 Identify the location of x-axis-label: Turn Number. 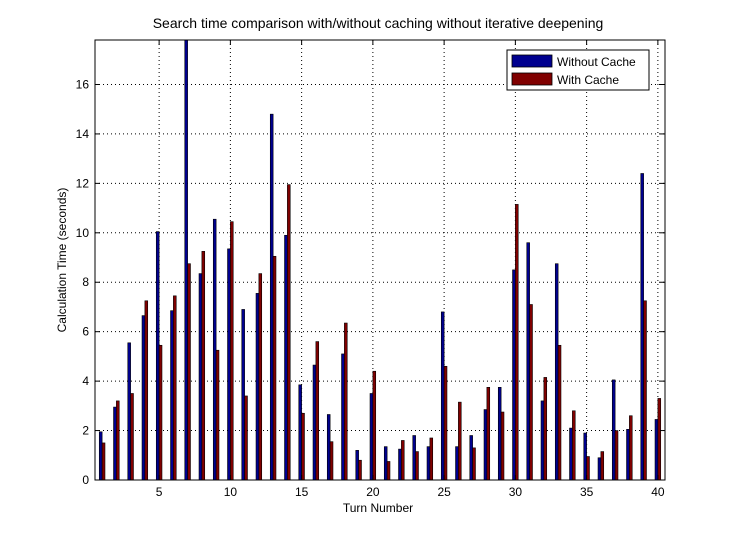
(378, 508).